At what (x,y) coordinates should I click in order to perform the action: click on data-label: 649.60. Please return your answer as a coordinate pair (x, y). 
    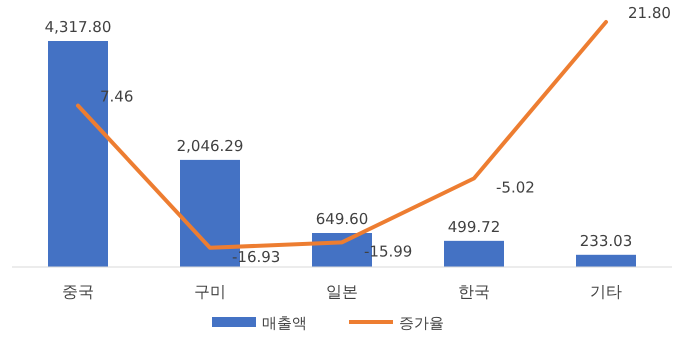
    Looking at the image, I should click on (342, 219).